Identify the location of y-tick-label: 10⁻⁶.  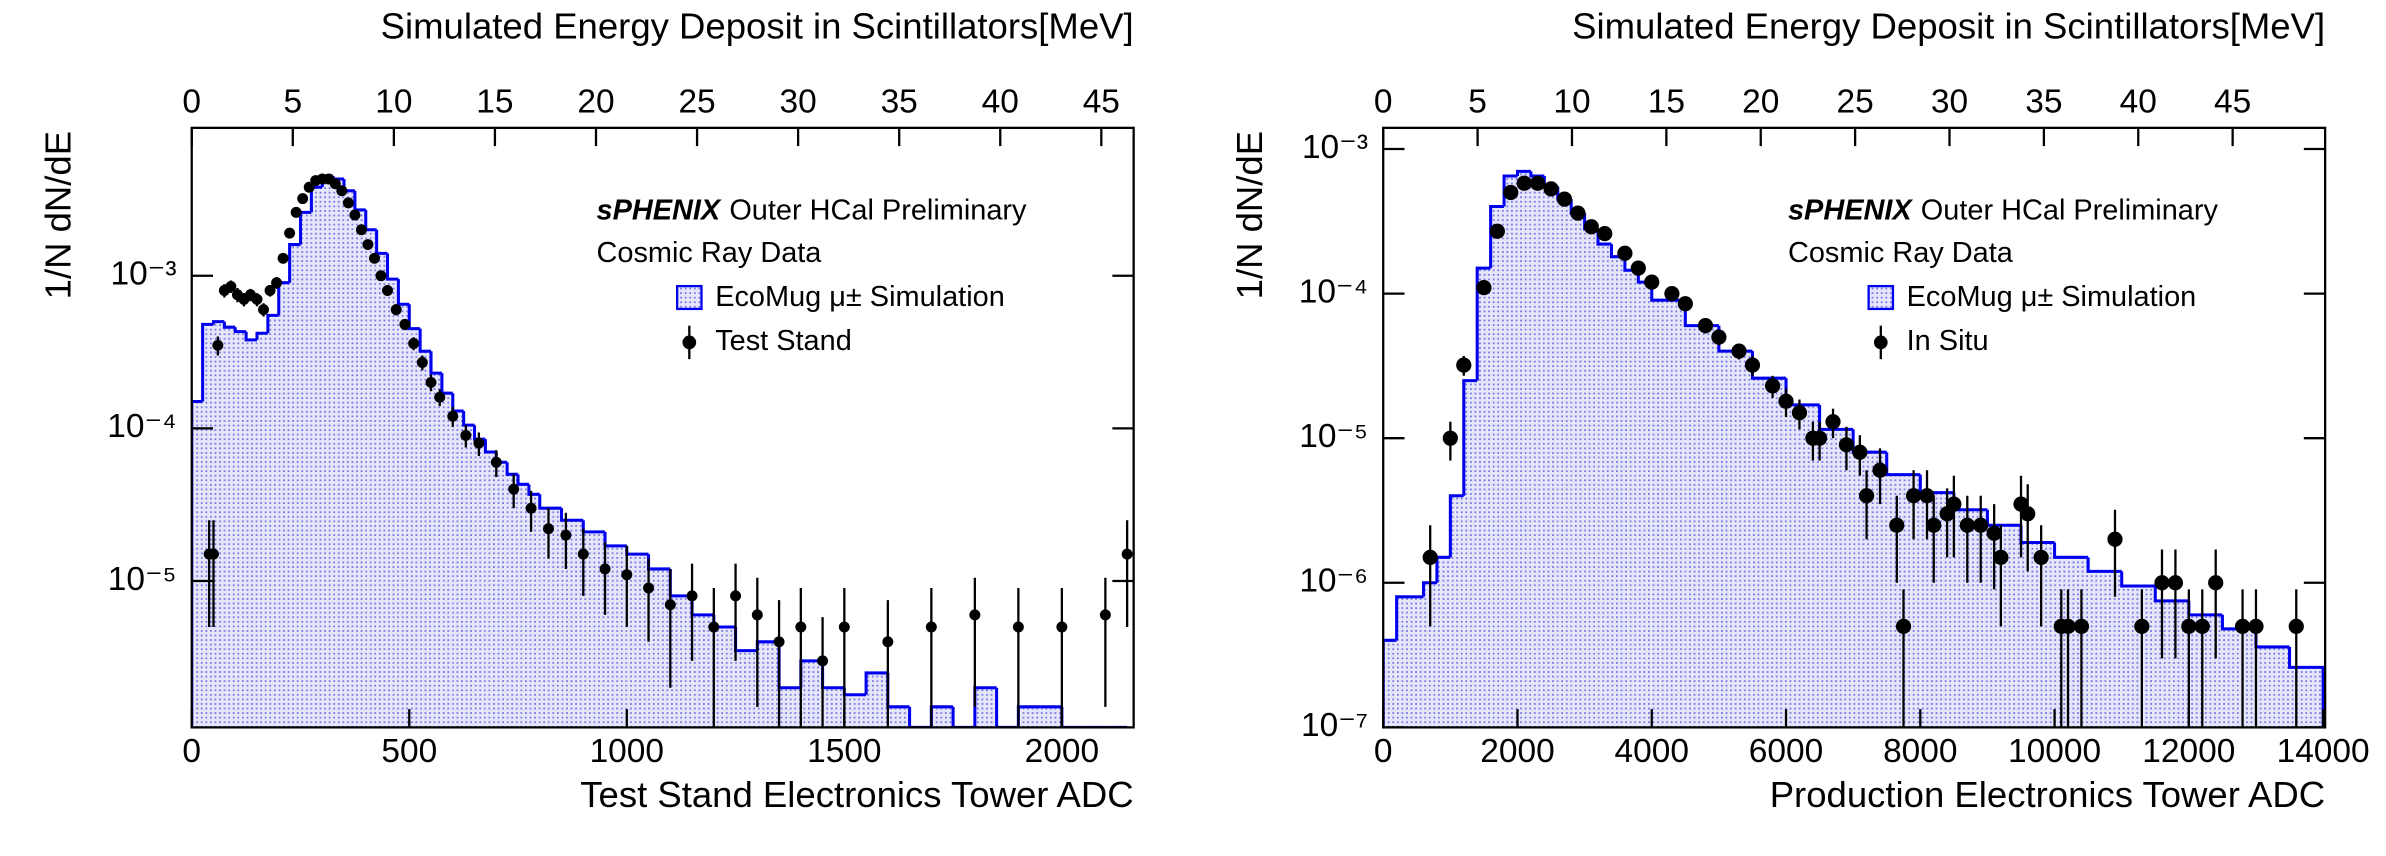
(1333, 581).